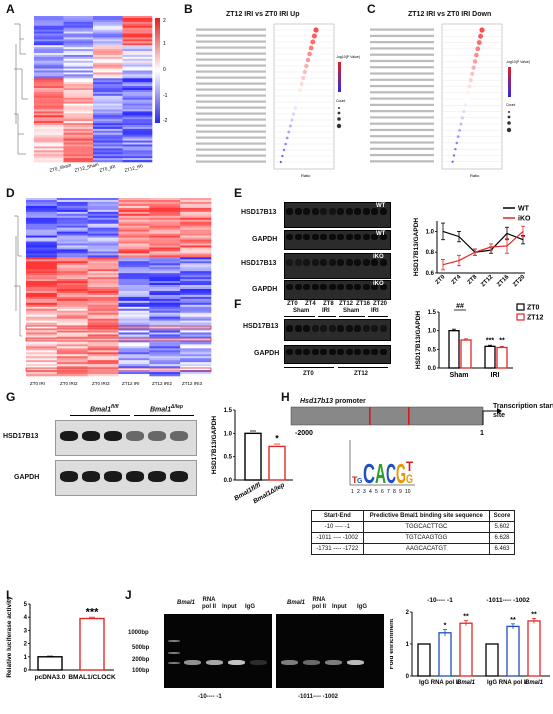 The image size is (553, 714). Describe the element at coordinates (408, 677) in the screenshot. I see `y-tick: 0` at that location.